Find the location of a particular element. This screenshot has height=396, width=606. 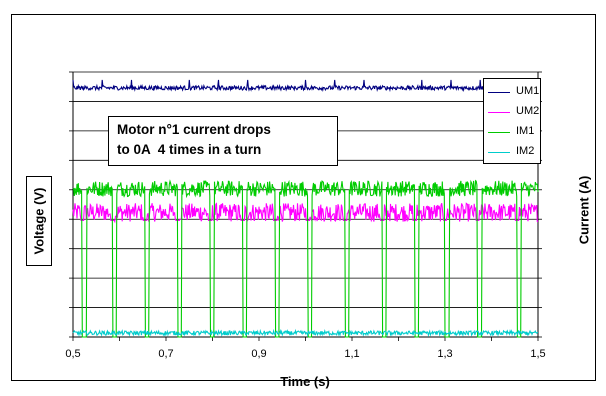

legend-item-um1: UM1 is located at coordinates (515, 92).